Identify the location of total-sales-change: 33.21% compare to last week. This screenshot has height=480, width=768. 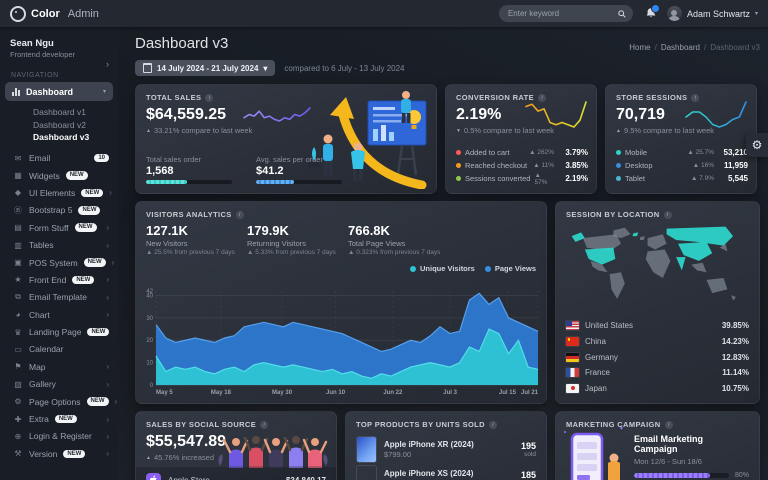
(203, 130).